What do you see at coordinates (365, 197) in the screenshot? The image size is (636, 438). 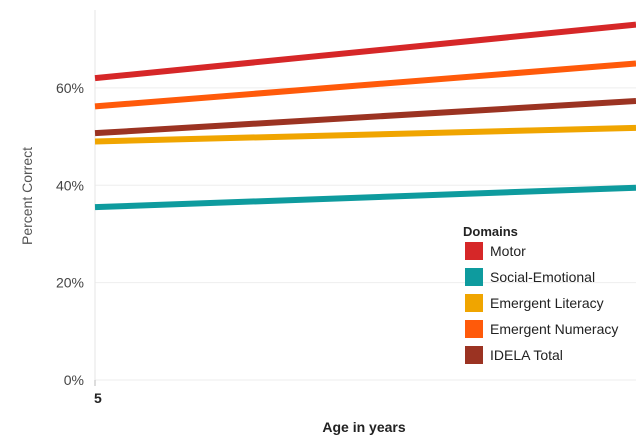 I see `series-line-social-emotional` at bounding box center [365, 197].